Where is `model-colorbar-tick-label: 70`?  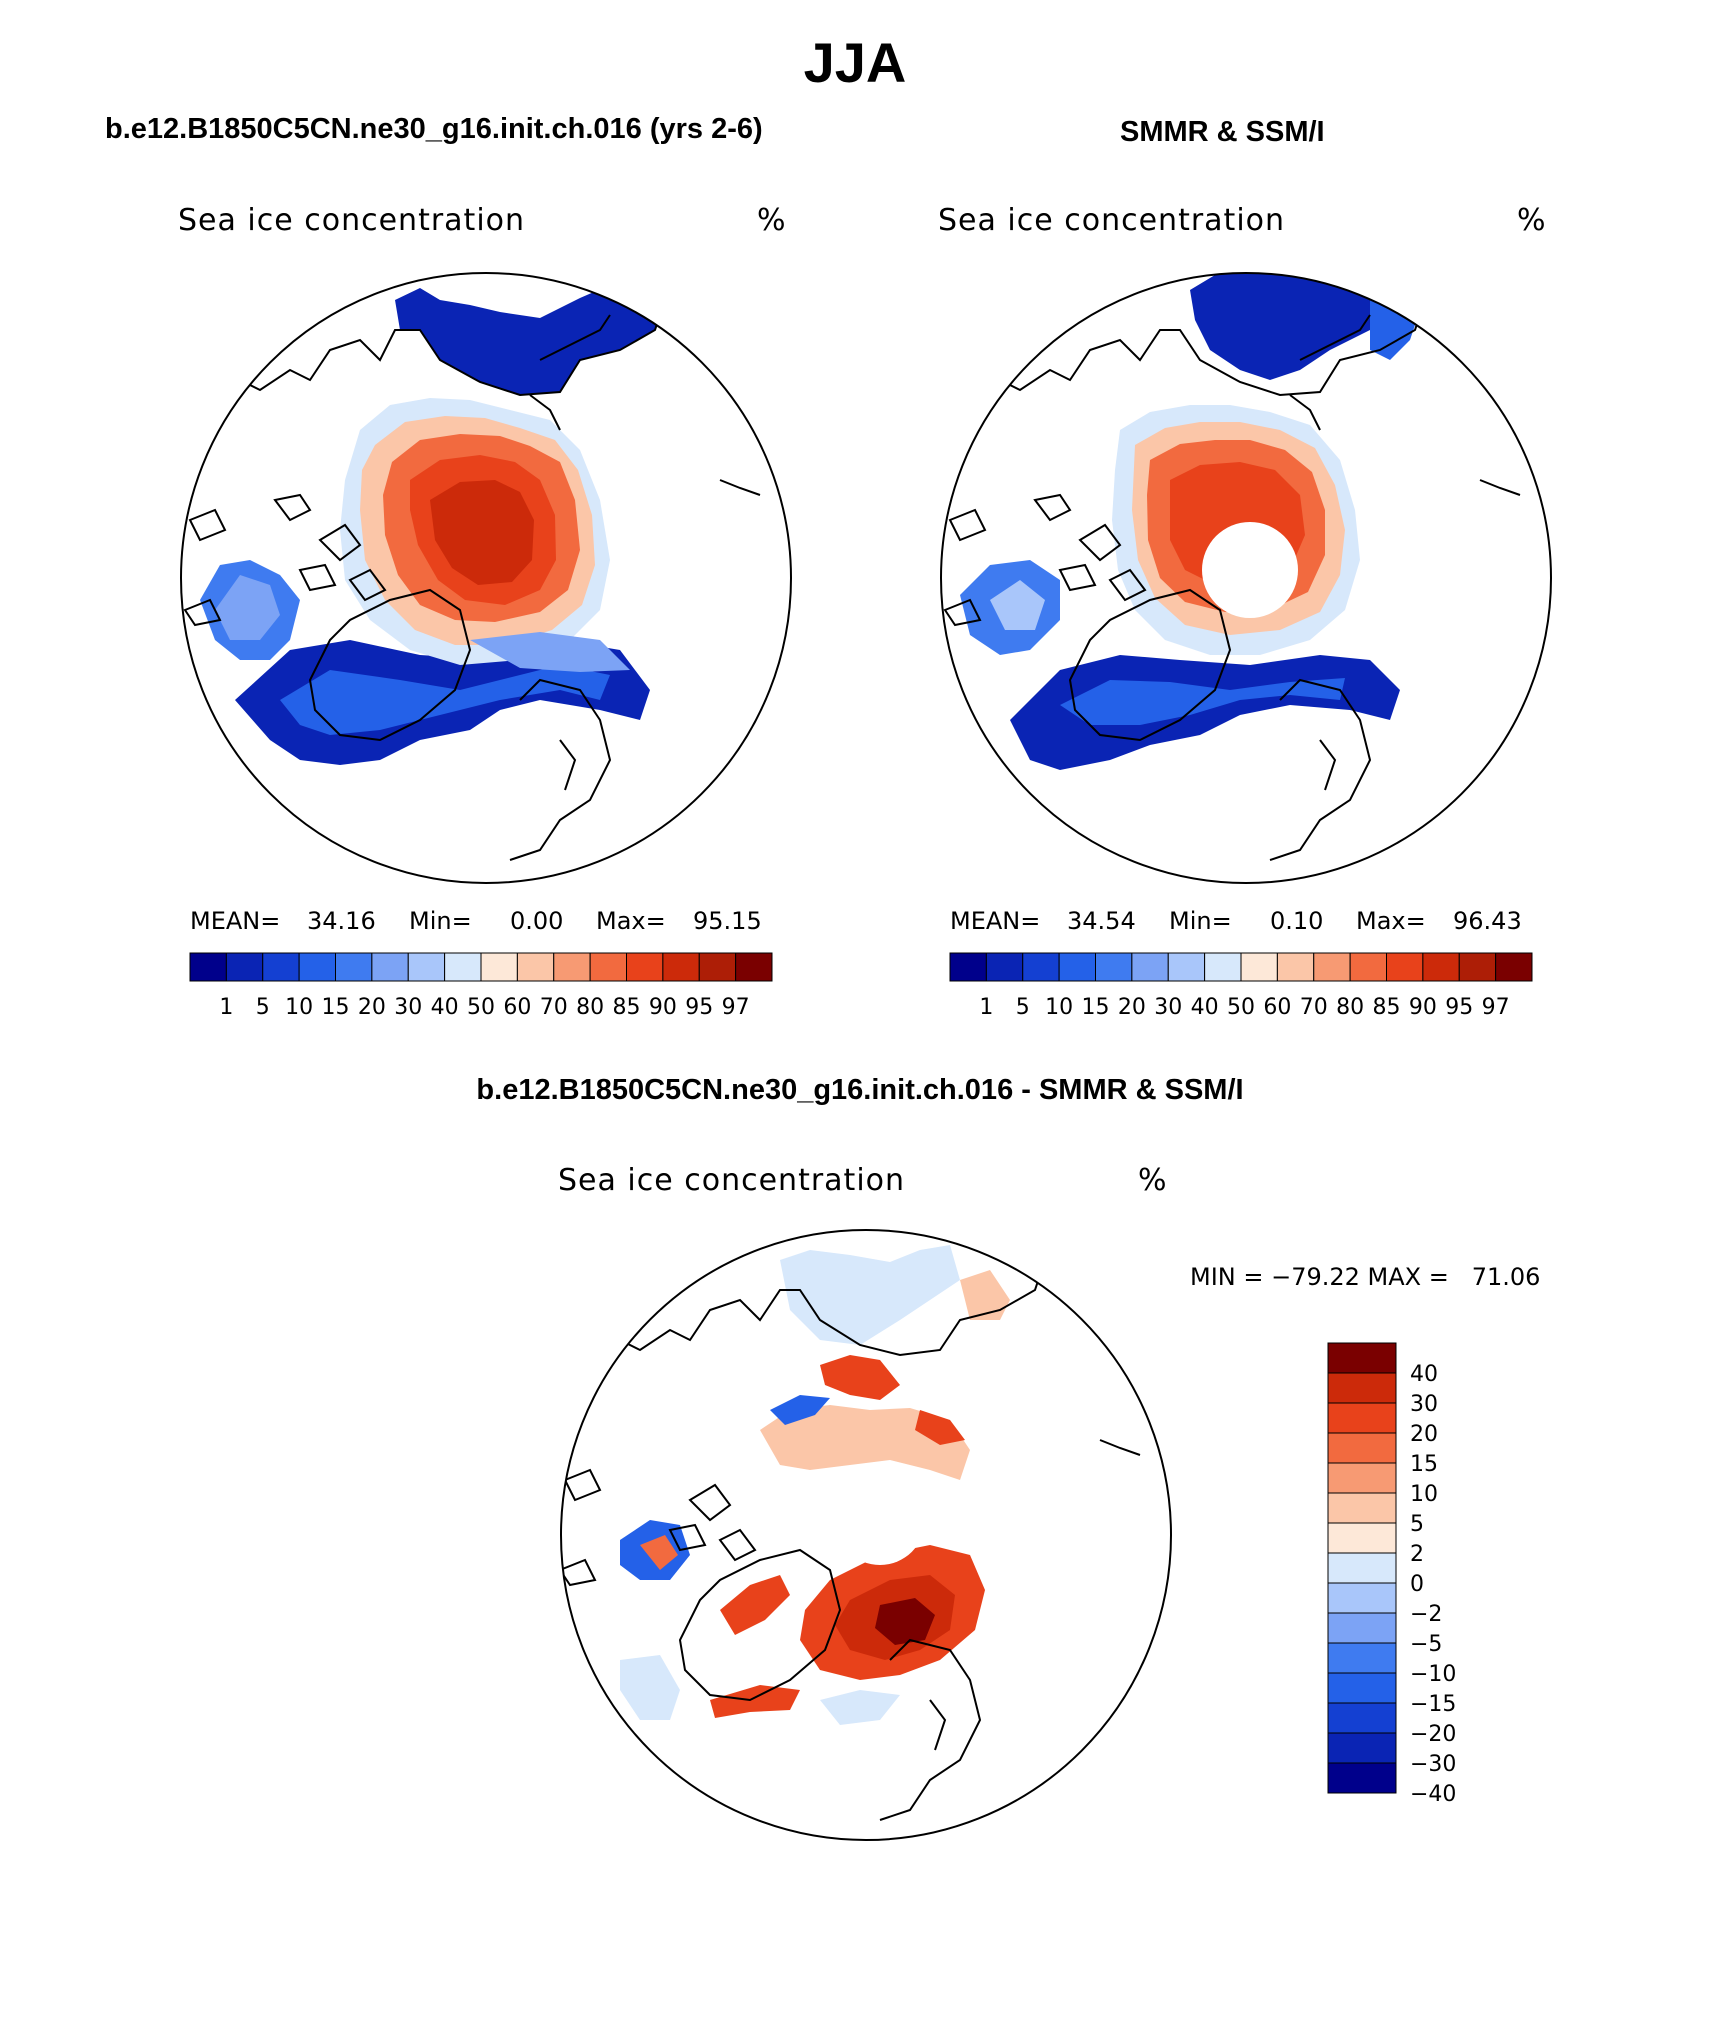 model-colorbar-tick-label: 70 is located at coordinates (554, 1007).